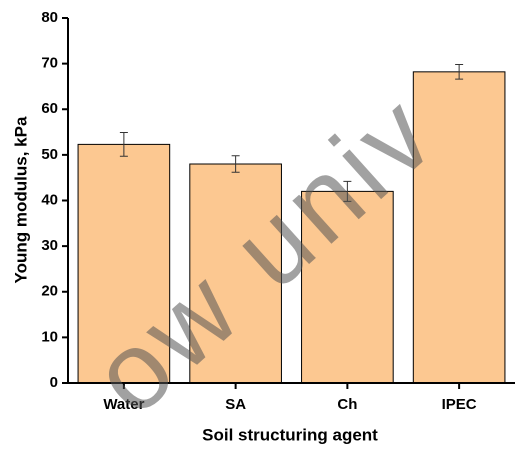 The height and width of the screenshot is (450, 515). What do you see at coordinates (123, 404) in the screenshot?
I see `x-tick-label: Water` at bounding box center [123, 404].